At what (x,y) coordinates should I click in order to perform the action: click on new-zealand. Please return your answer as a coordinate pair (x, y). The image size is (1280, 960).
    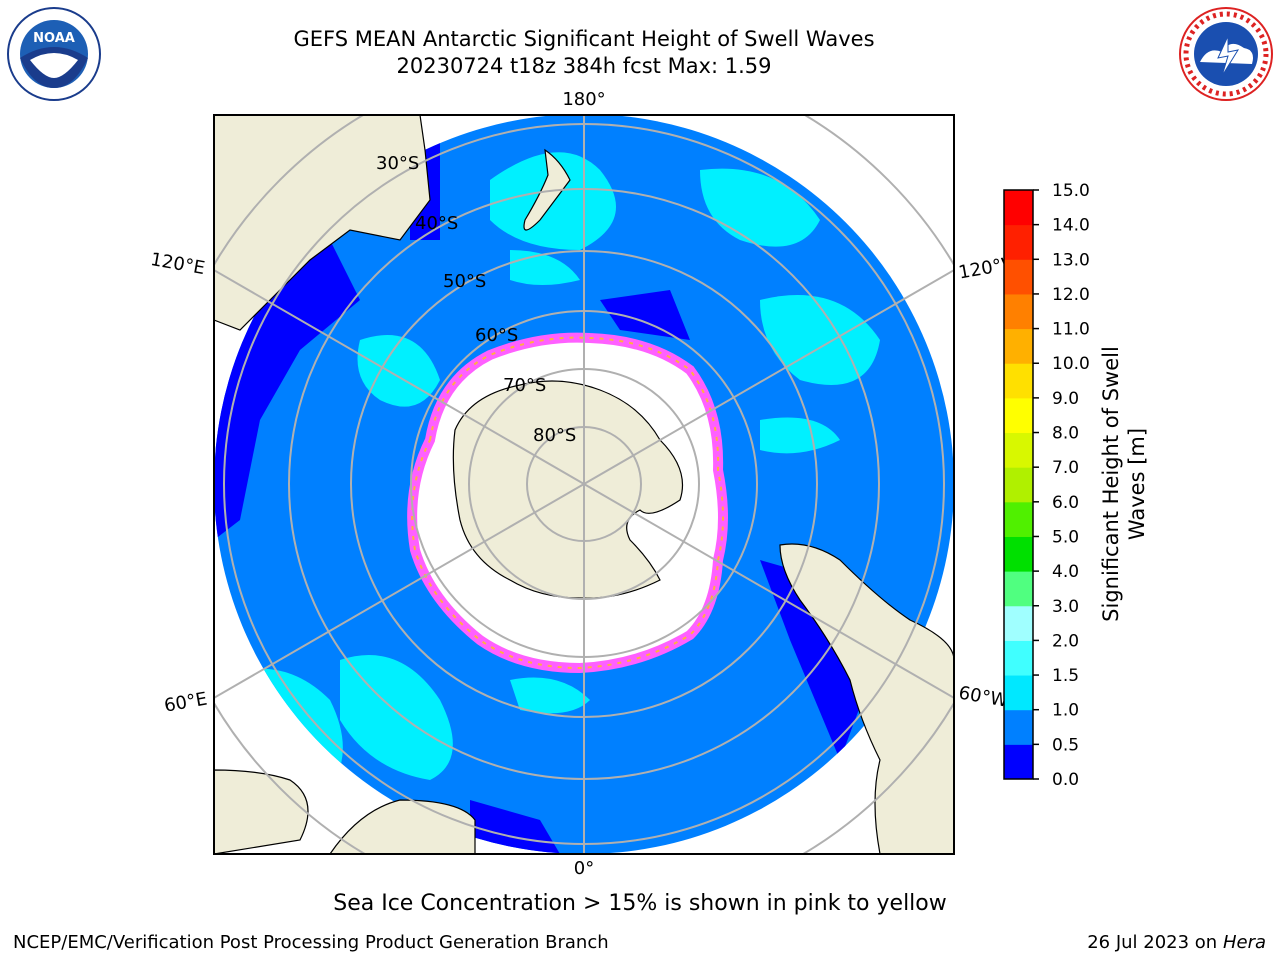
    Looking at the image, I should click on (547, 189).